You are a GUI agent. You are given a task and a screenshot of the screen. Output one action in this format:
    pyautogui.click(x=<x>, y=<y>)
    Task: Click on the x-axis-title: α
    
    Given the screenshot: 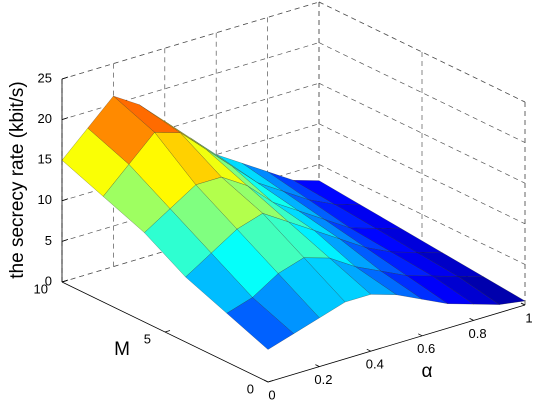 What is the action you would take?
    pyautogui.click(x=427, y=371)
    